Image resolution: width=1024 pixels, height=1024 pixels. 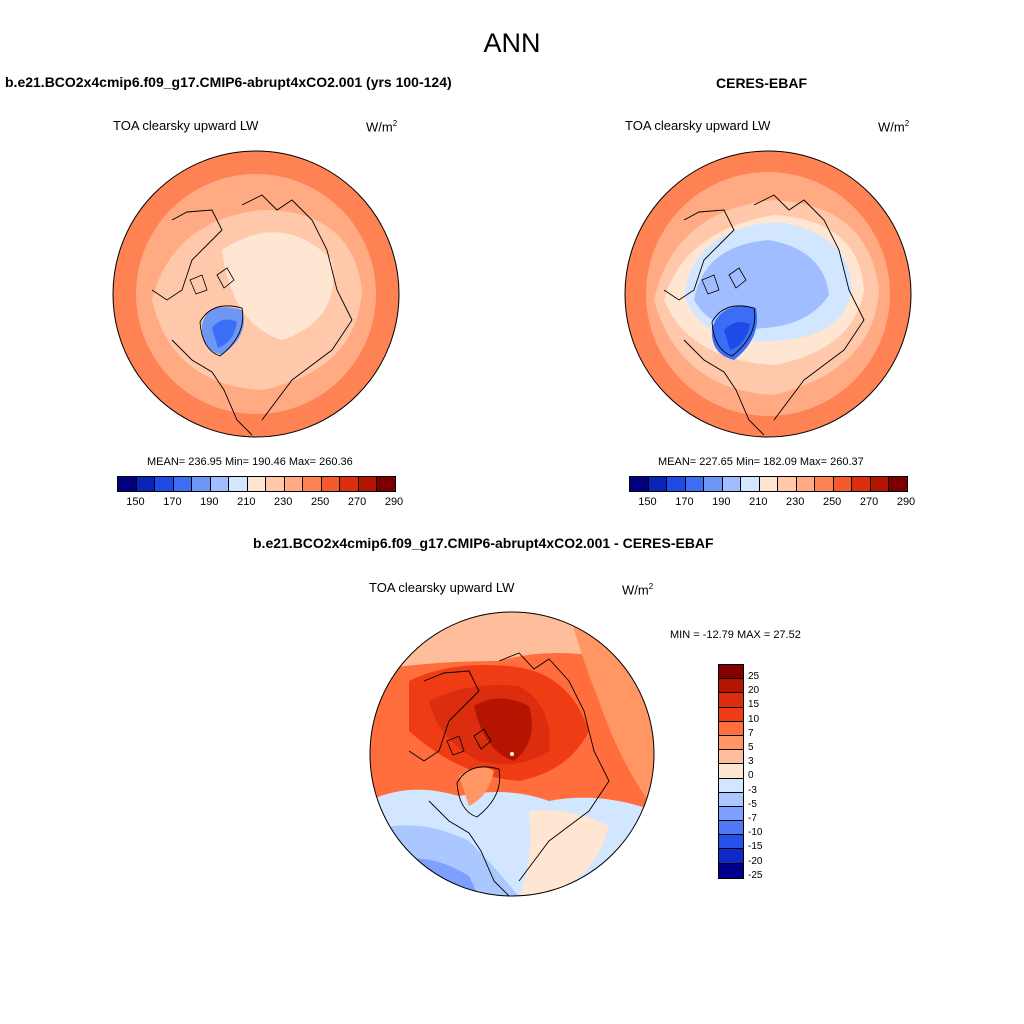 I want to click on colorbar-tick-label: -20, so click(x=755, y=861).